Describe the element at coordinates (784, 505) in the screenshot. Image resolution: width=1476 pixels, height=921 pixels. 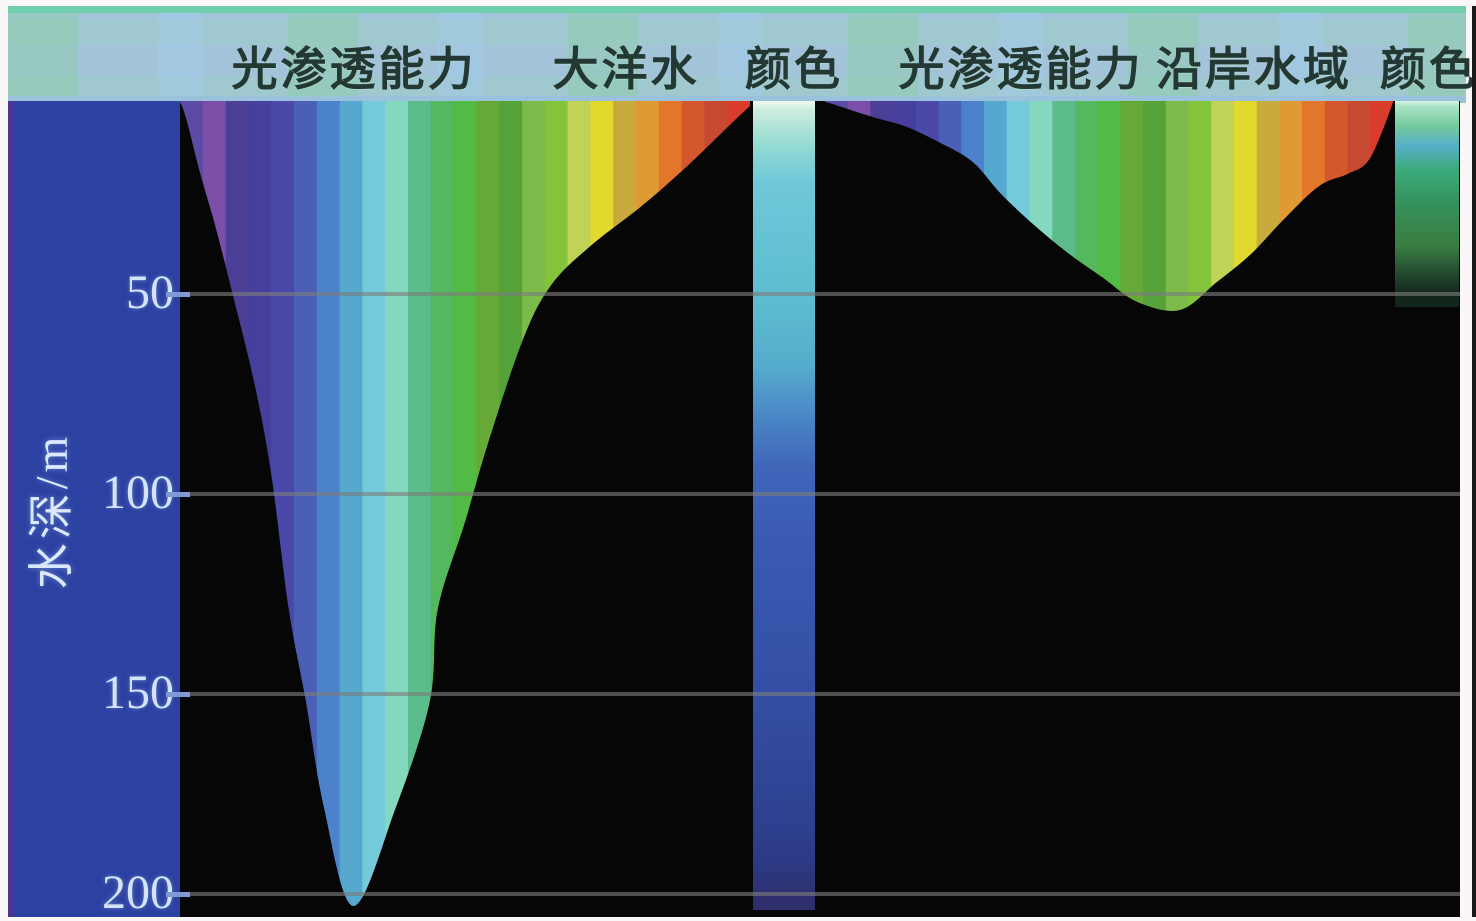
I see `ocean-water-color-bar` at that location.